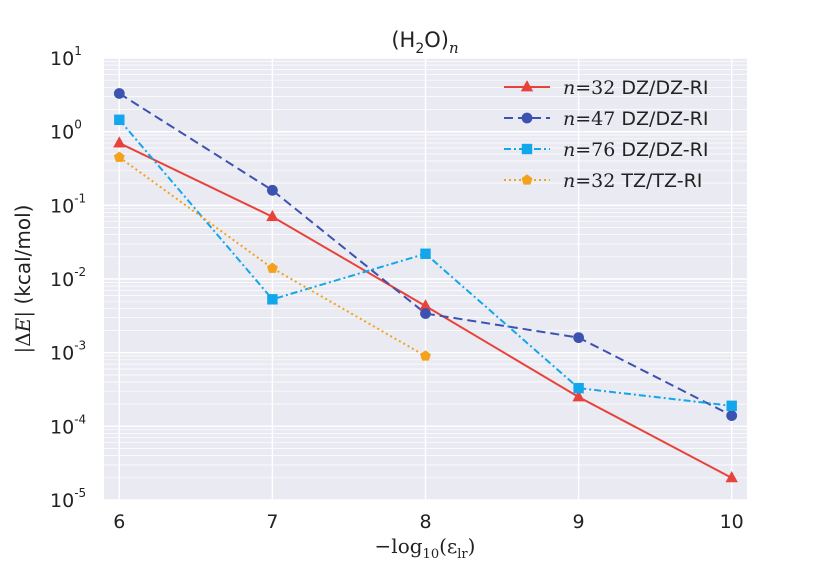 The height and width of the screenshot is (571, 830). What do you see at coordinates (424, 42) in the screenshot?
I see `chart-title: (H2O)n` at bounding box center [424, 42].